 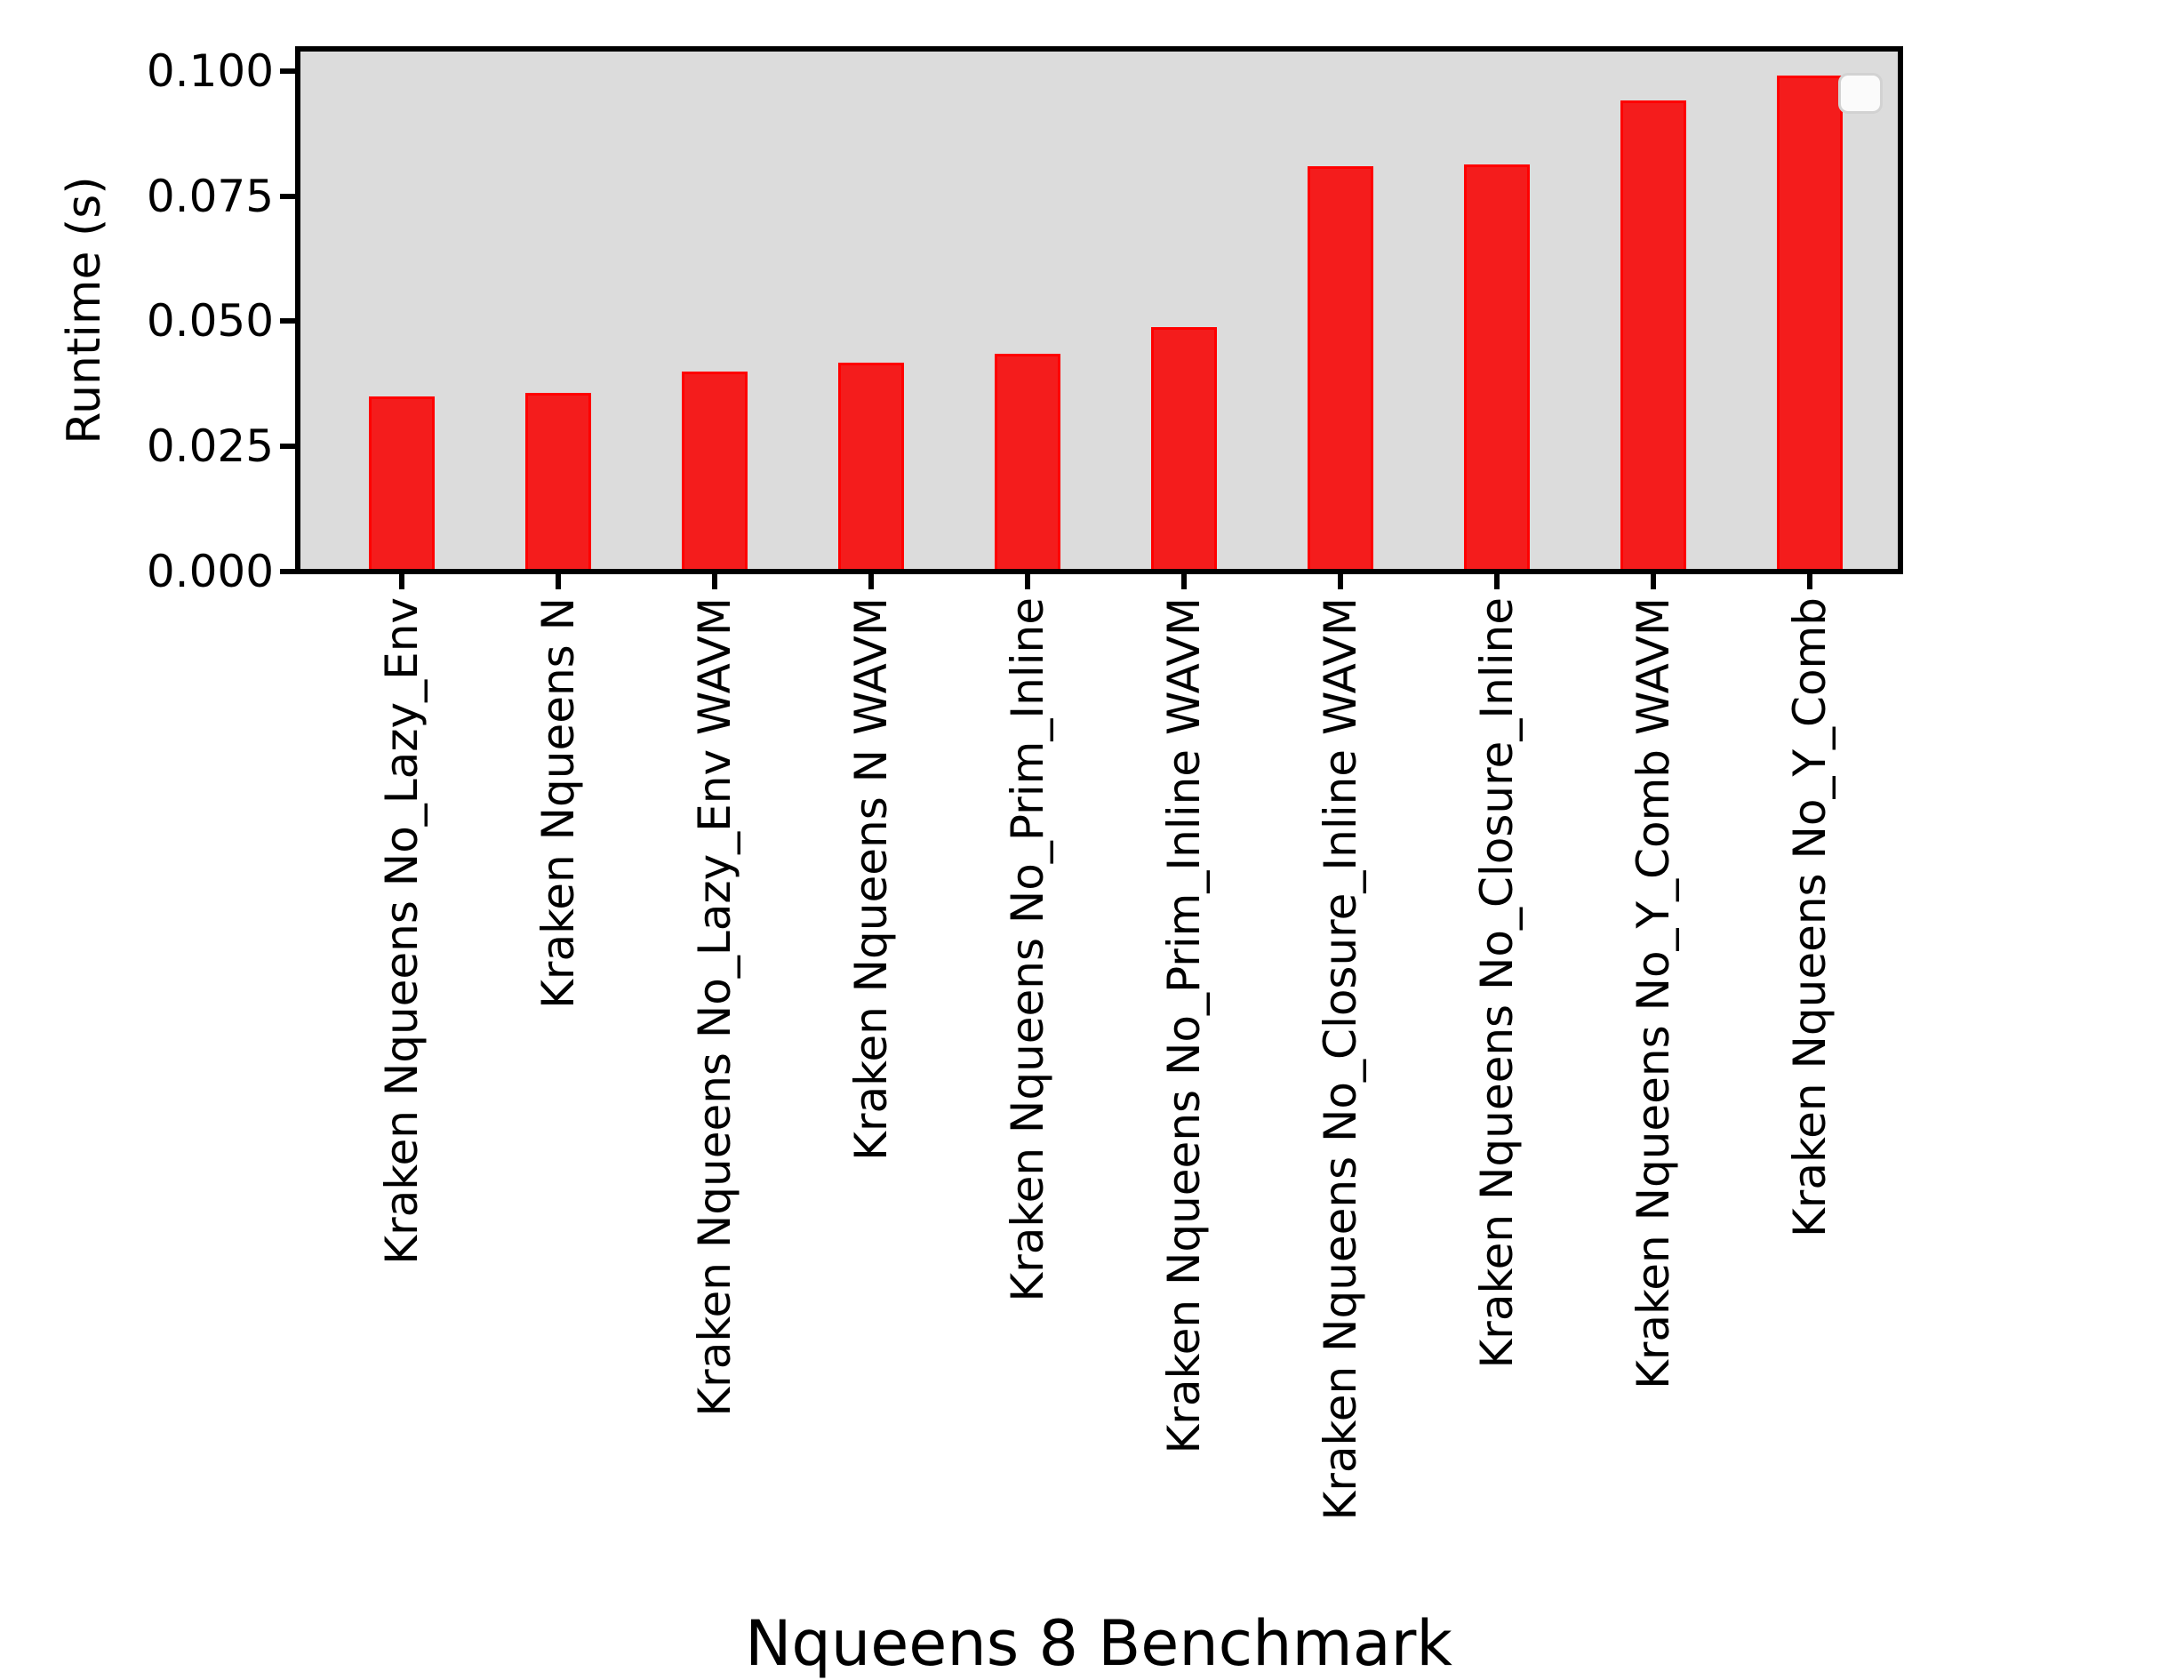 What do you see at coordinates (1653, 993) in the screenshot?
I see `x-tick-label: Kraken Nqueens No_Y_Comb WAVM` at bounding box center [1653, 993].